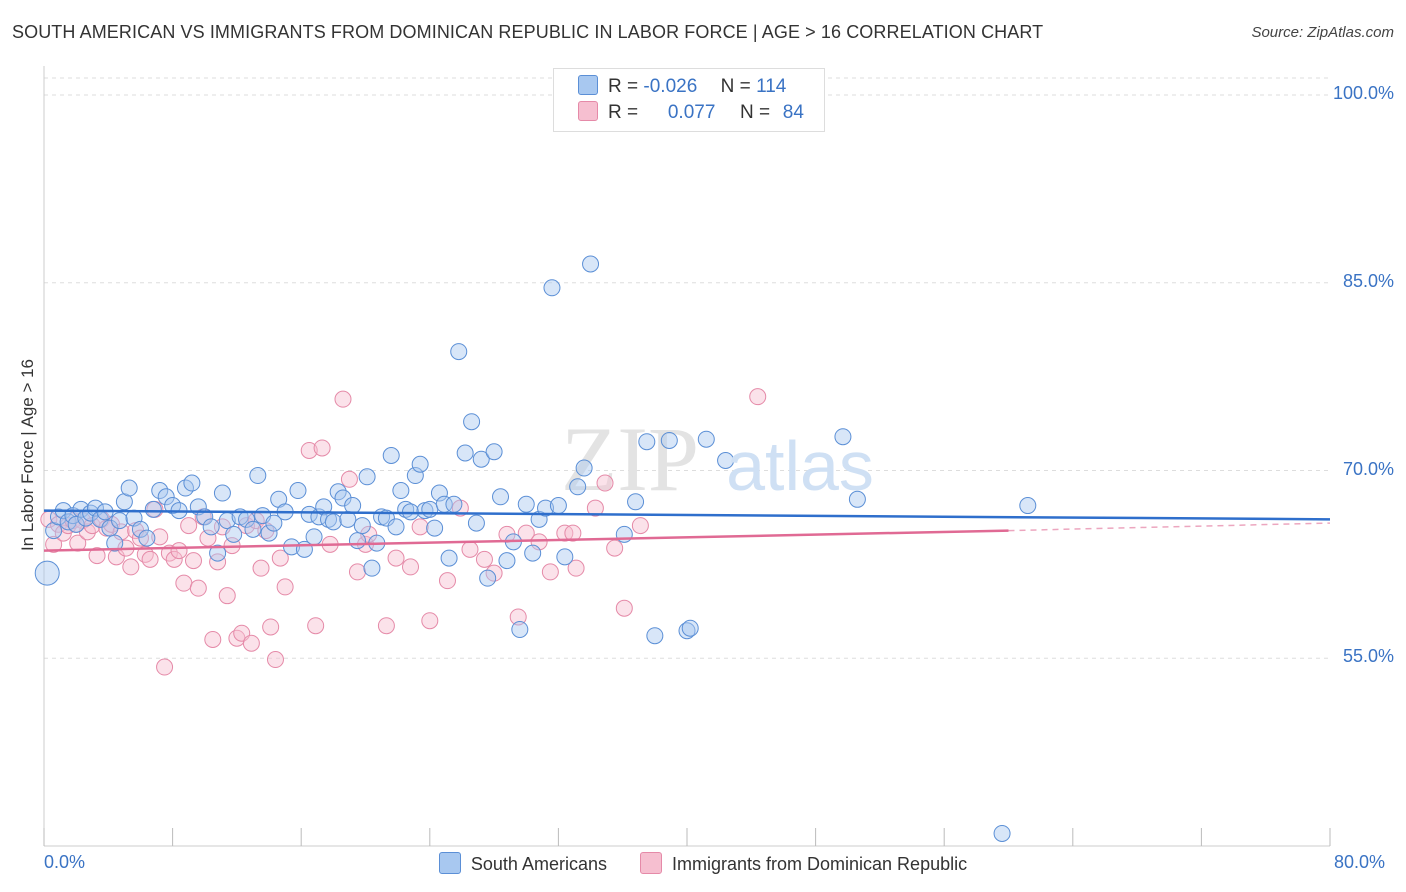 The width and height of the screenshot is (1406, 892). Describe the element at coordinates (689, 100) in the screenshot. I see `stats-box: R = -0.026 N = 114 R = 0.077 N = 84` at that location.